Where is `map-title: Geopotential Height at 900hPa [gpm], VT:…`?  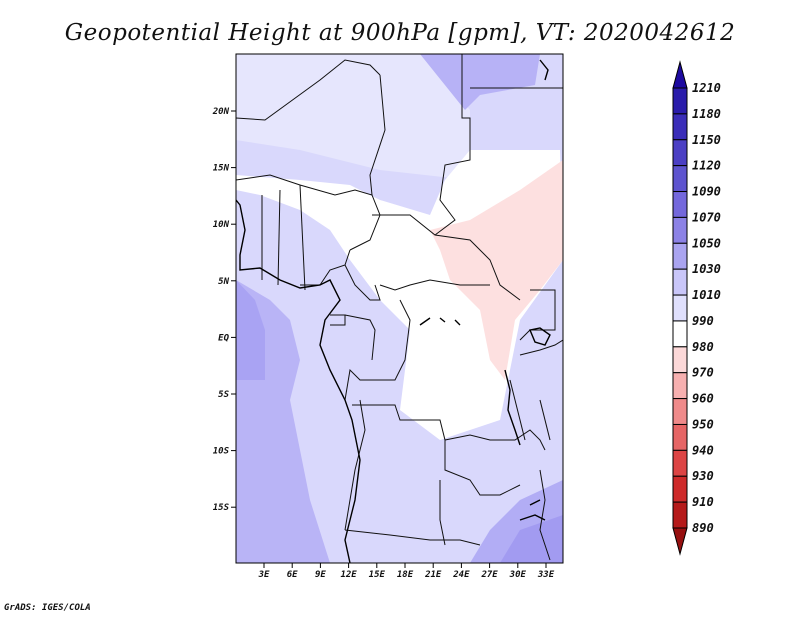 map-title: Geopotential Height at 900hPa [gpm], VT:… is located at coordinates (400, 33).